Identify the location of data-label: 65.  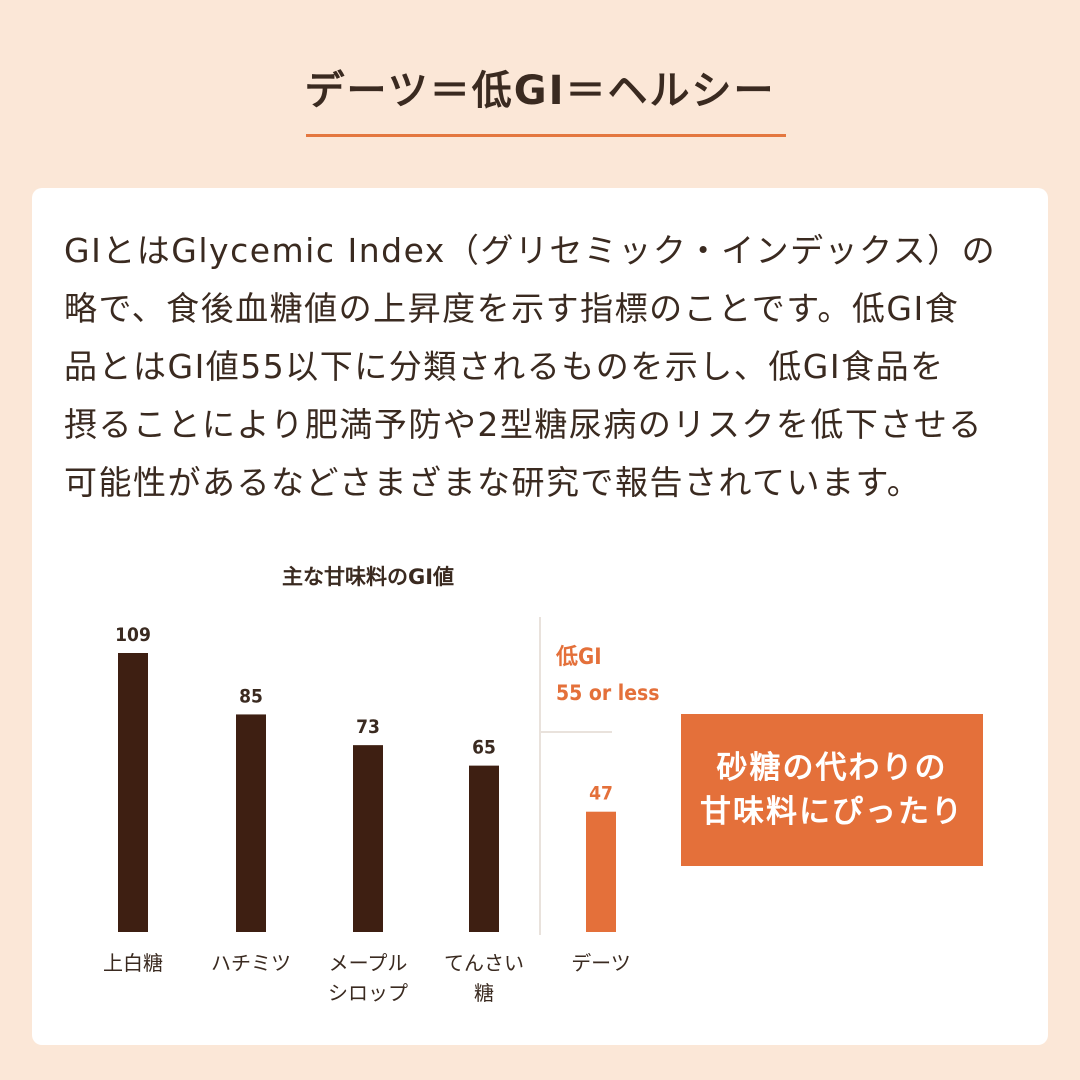
(484, 748).